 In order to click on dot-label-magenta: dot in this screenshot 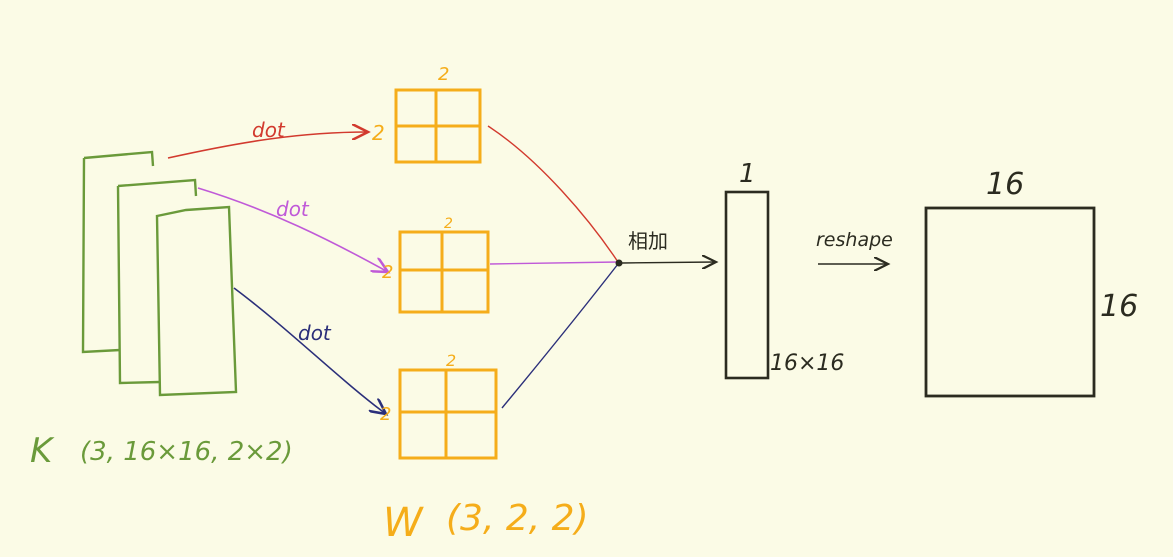, I will do `click(293, 209)`.